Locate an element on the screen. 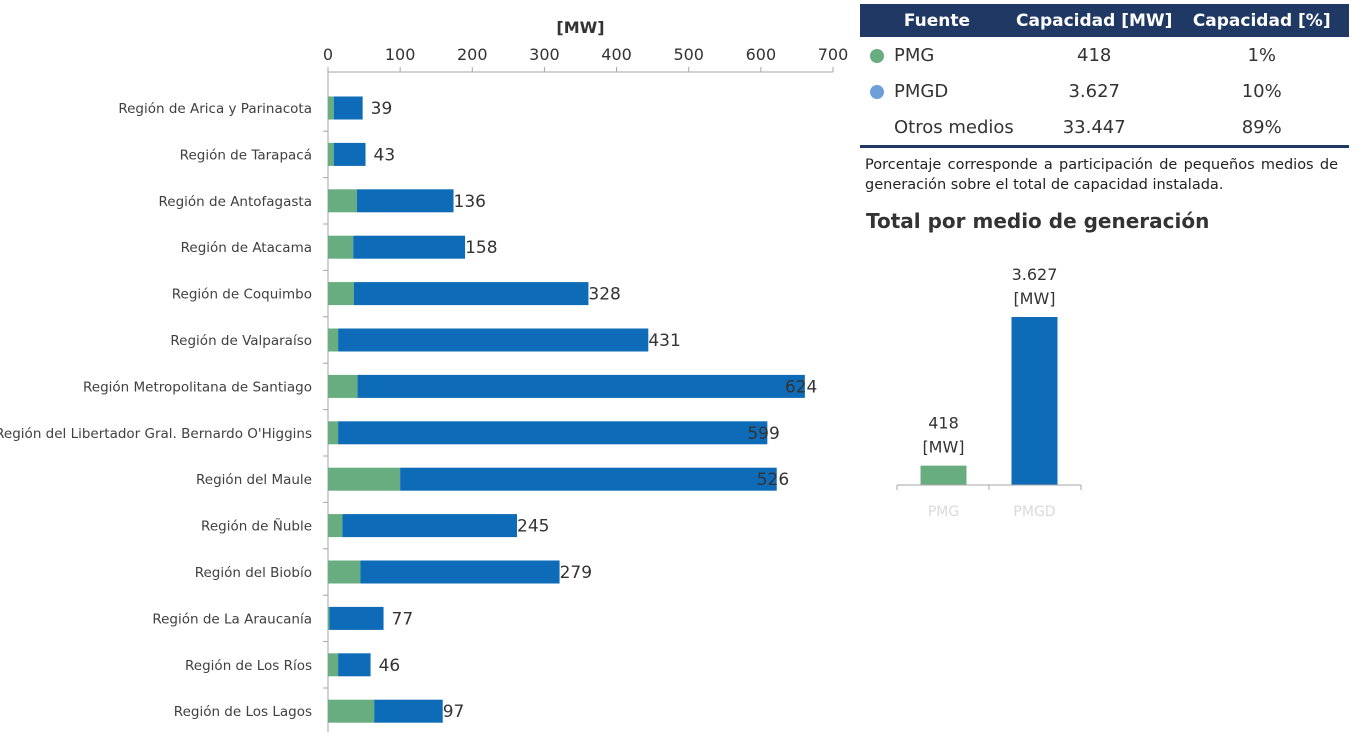 This screenshot has width=1358, height=732. row-name: Otros medios is located at coordinates (954, 128).